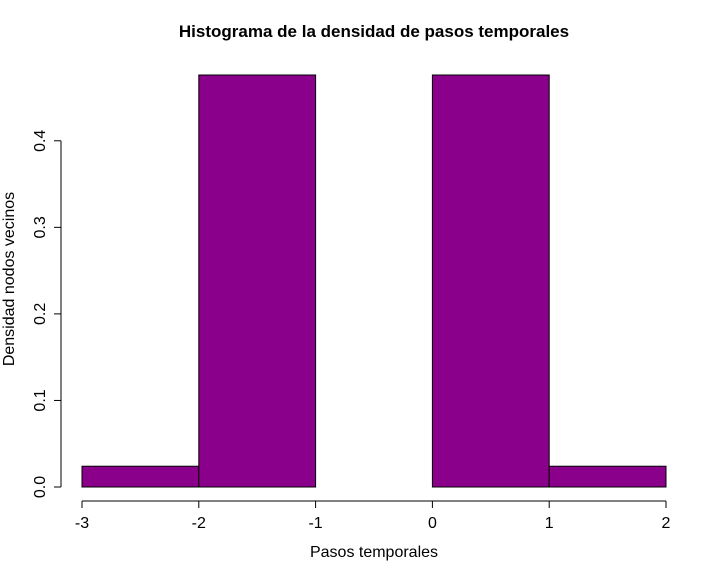 The width and height of the screenshot is (720, 581). What do you see at coordinates (199, 523) in the screenshot?
I see `x-tick-label: -2` at bounding box center [199, 523].